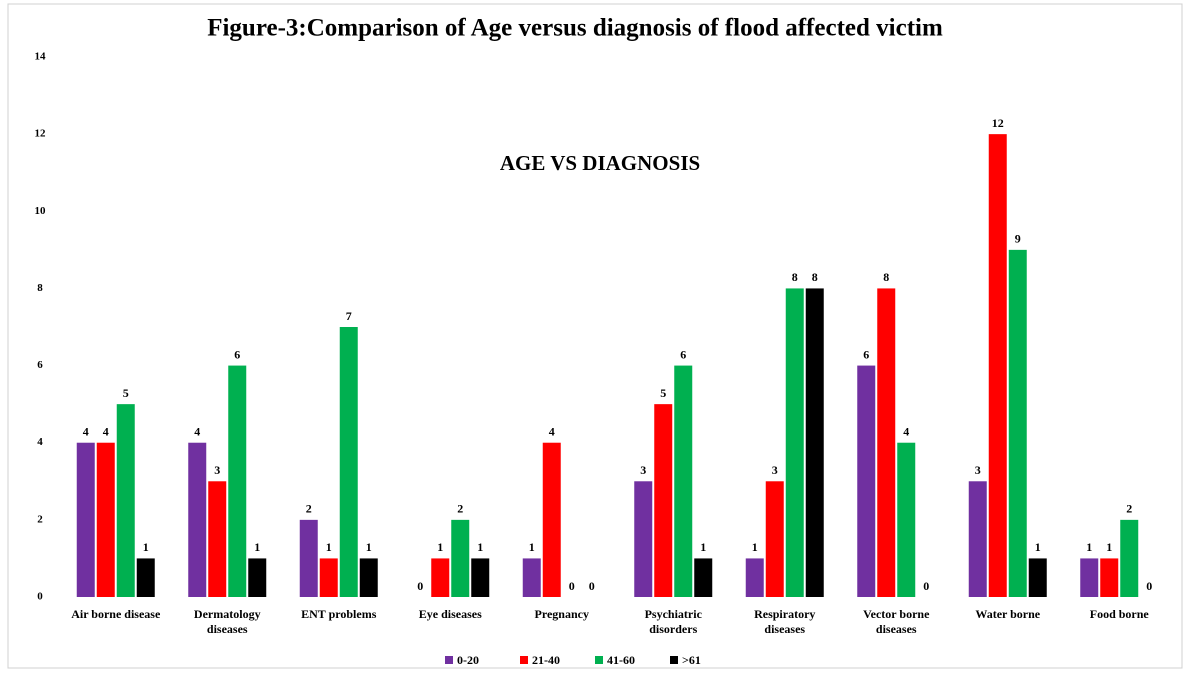  I want to click on x-tick-label: Dermatology diseases, so click(227, 621).